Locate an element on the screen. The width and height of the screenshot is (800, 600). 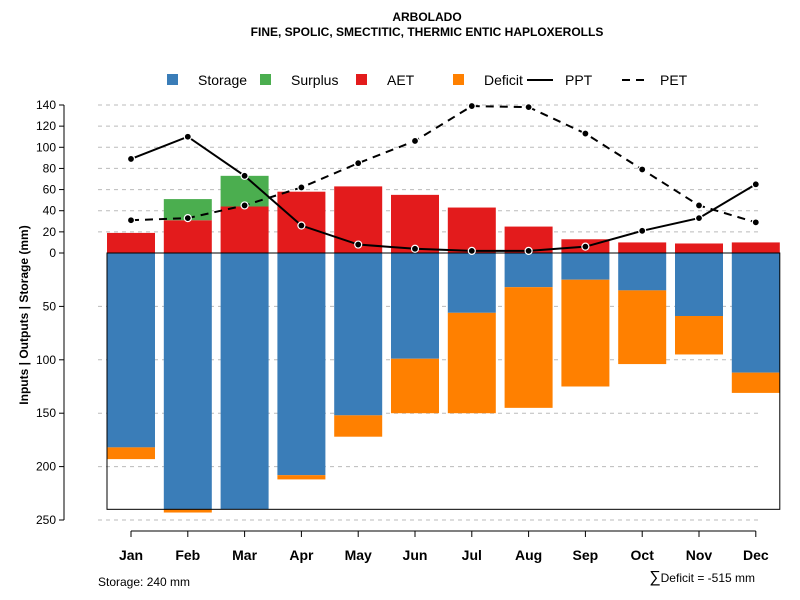
pet-point-nov is located at coordinates (699, 205).